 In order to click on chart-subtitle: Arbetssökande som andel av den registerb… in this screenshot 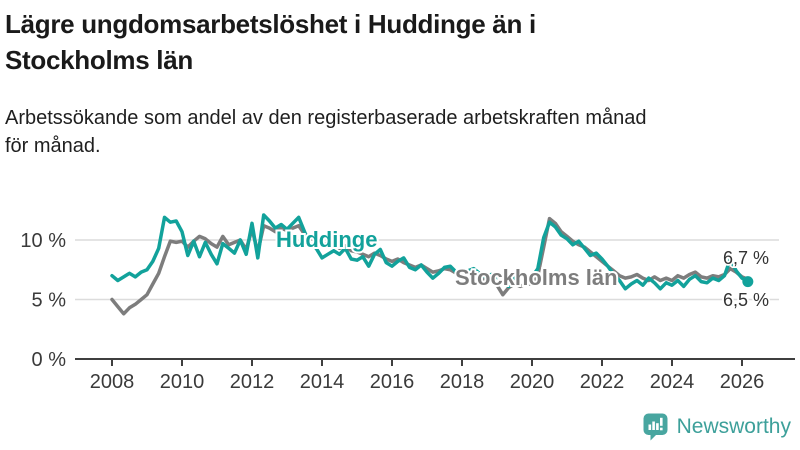, I will do `click(400, 132)`.